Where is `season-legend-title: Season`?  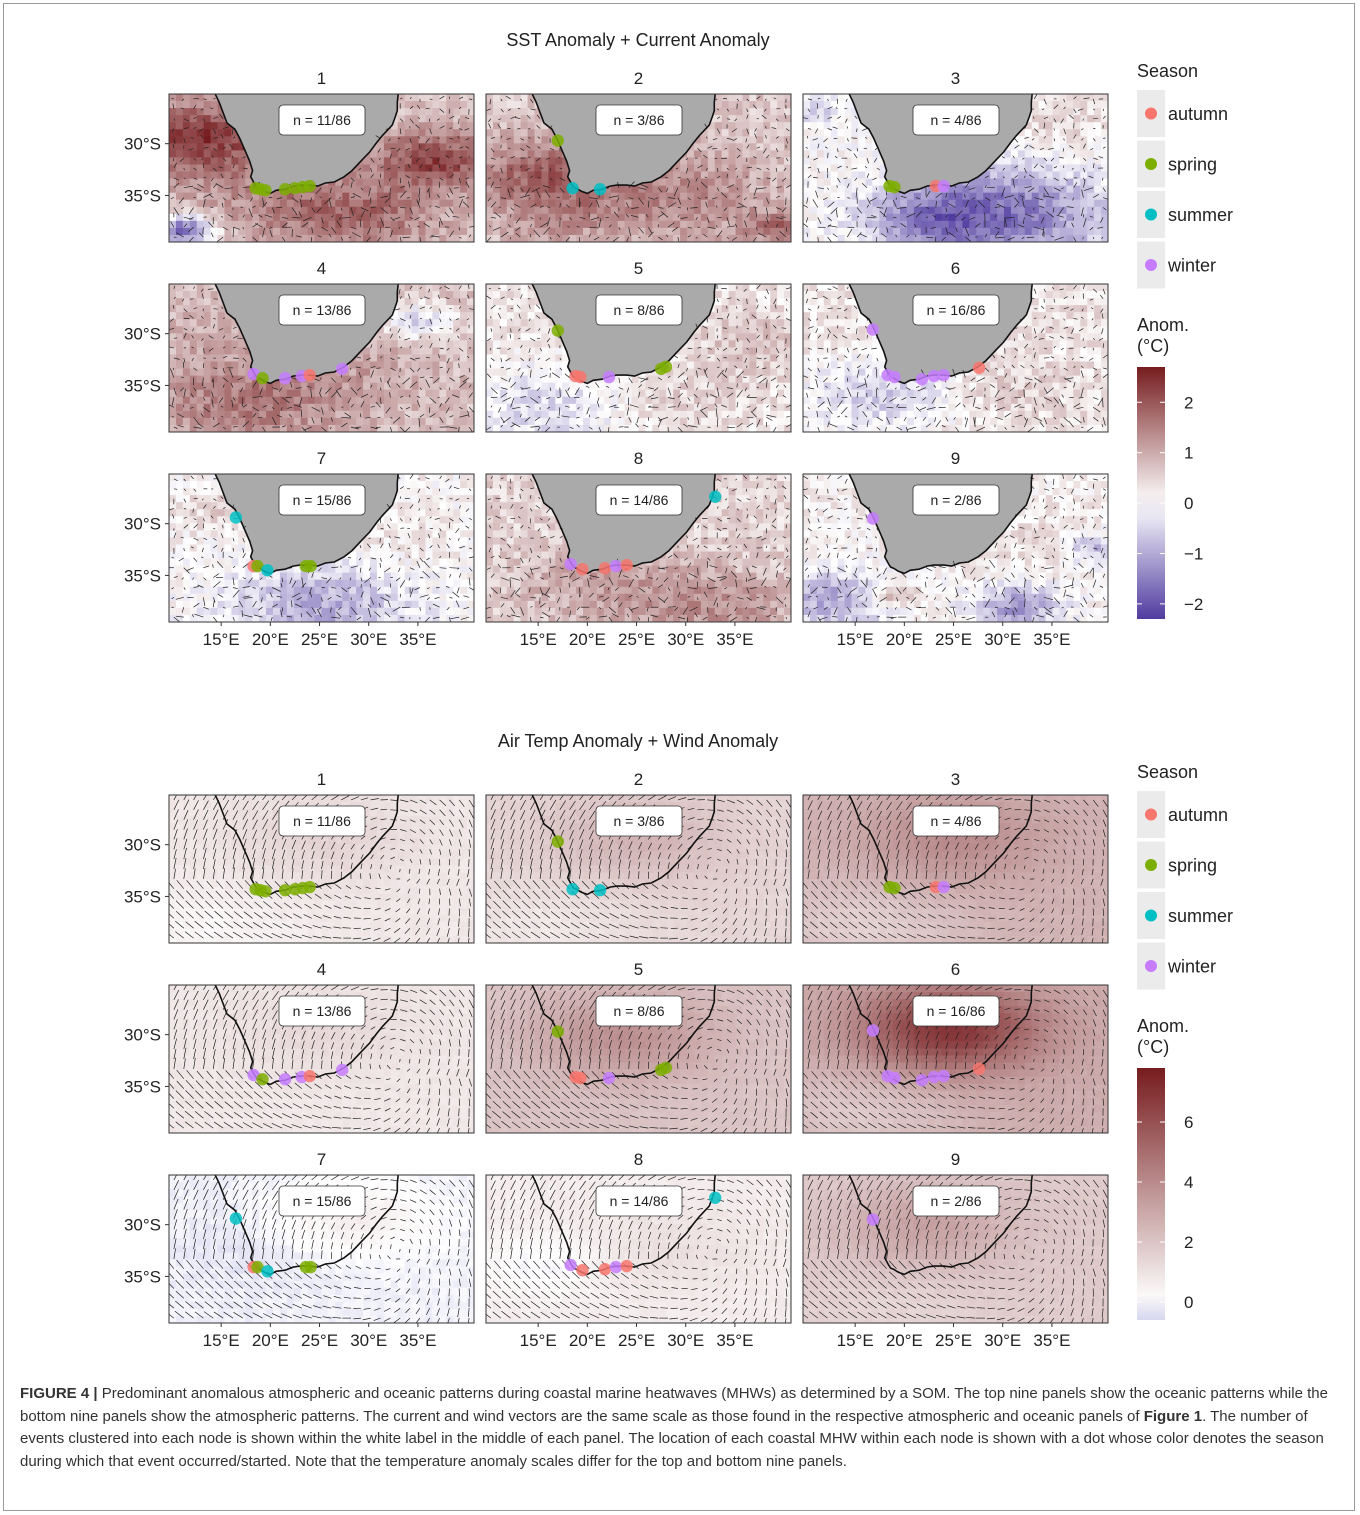
season-legend-title: Season is located at coordinates (1167, 71).